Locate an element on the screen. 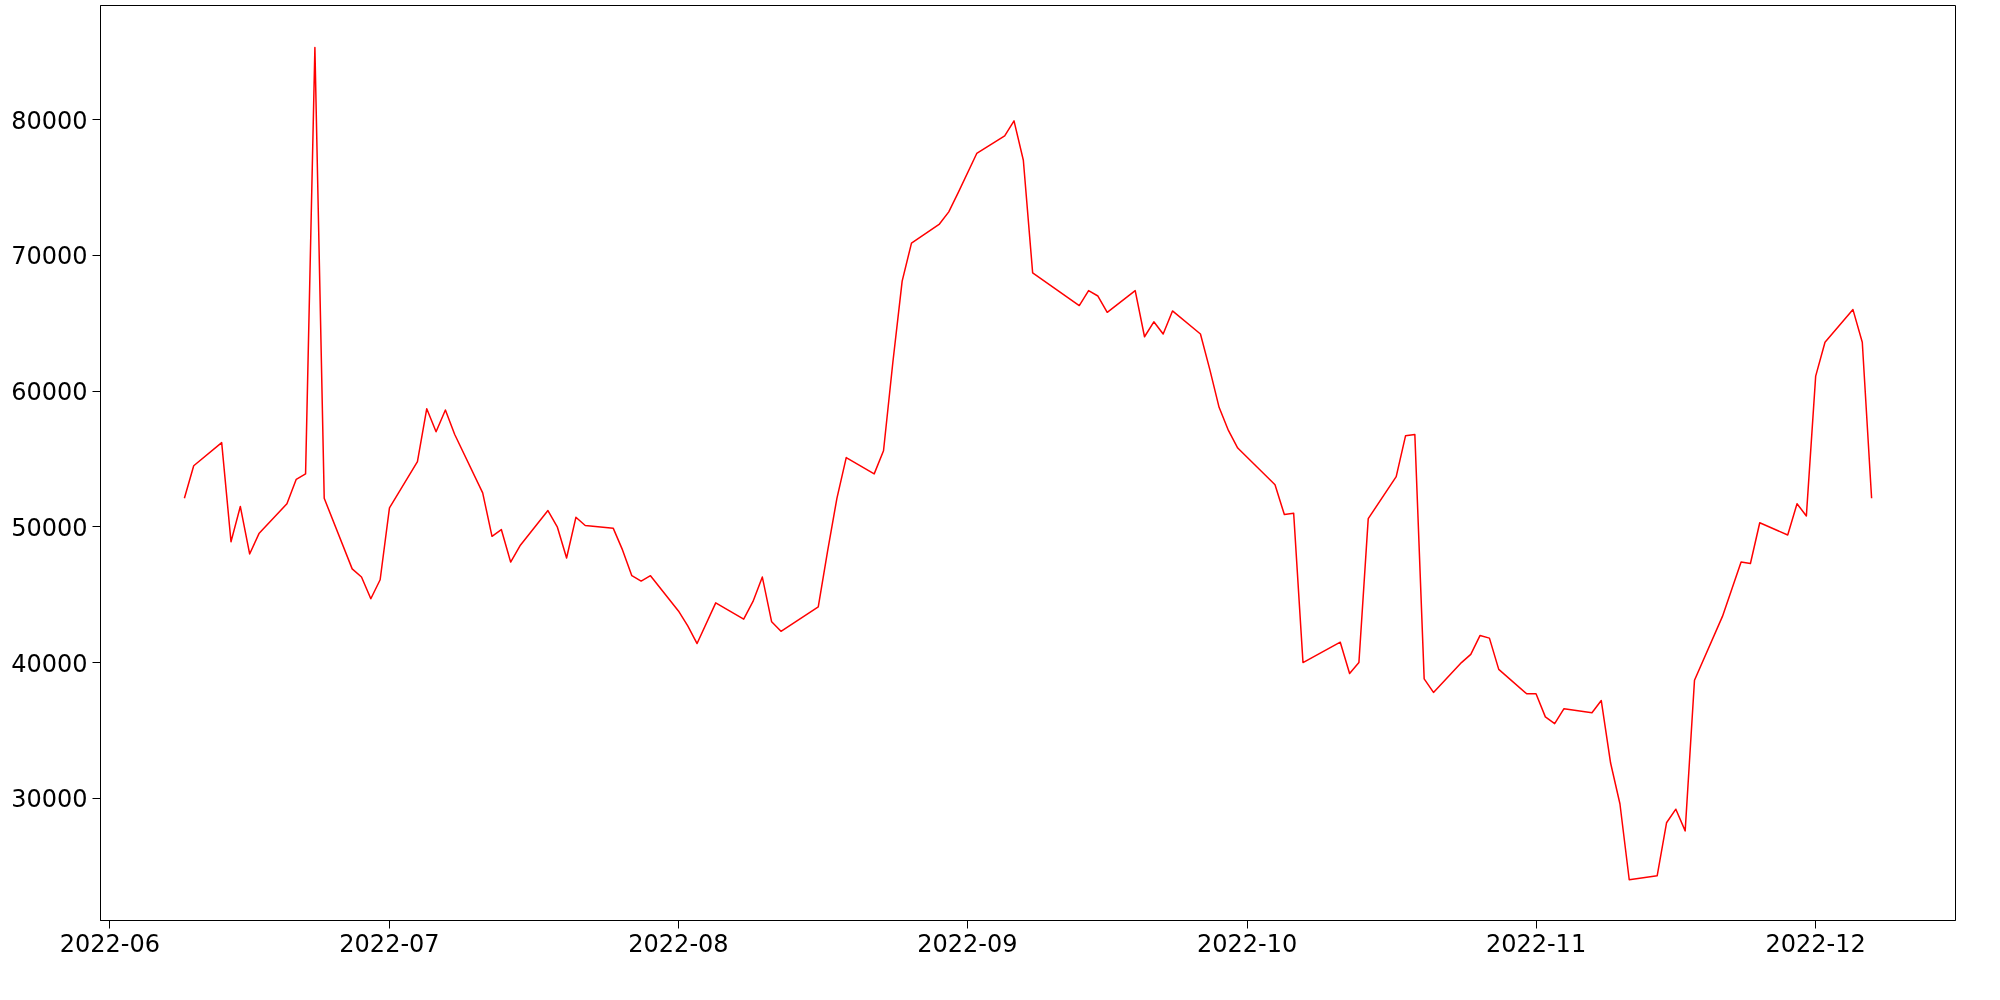 Image resolution: width=2000 pixels, height=1000 pixels. x-tick-label: 2022-09 is located at coordinates (967, 943).